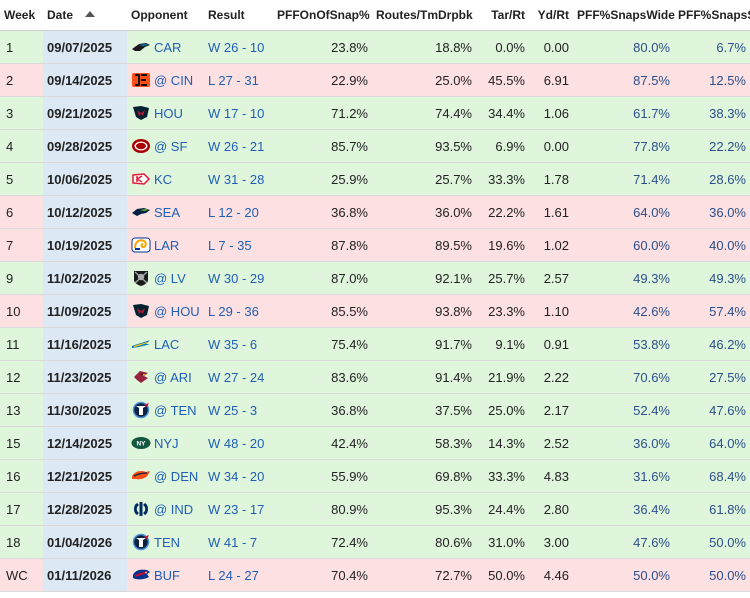 This screenshot has height=598, width=750. I want to click on column-header-week: Week, so click(21, 15).